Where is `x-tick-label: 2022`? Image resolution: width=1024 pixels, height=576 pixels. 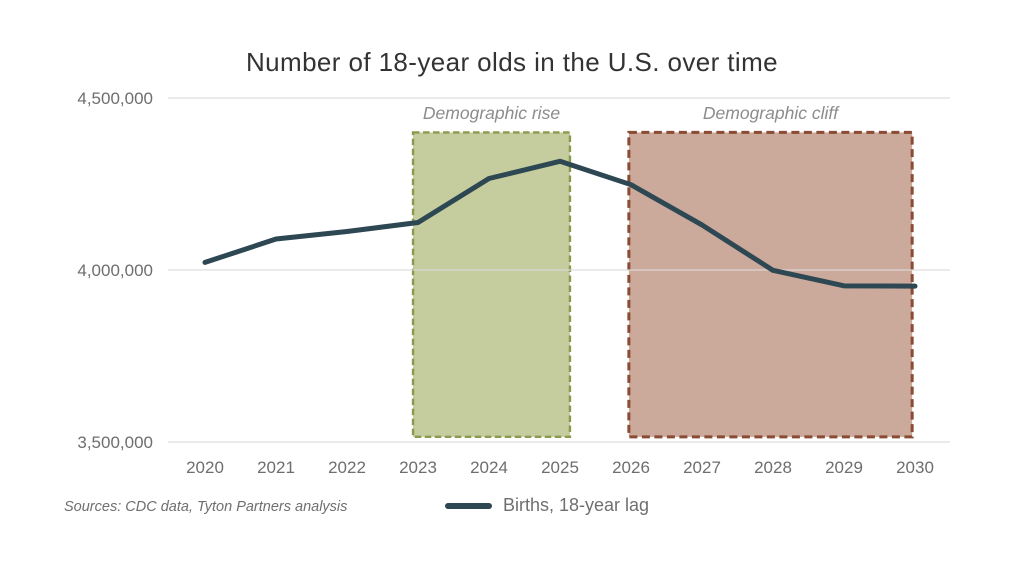 x-tick-label: 2022 is located at coordinates (347, 467).